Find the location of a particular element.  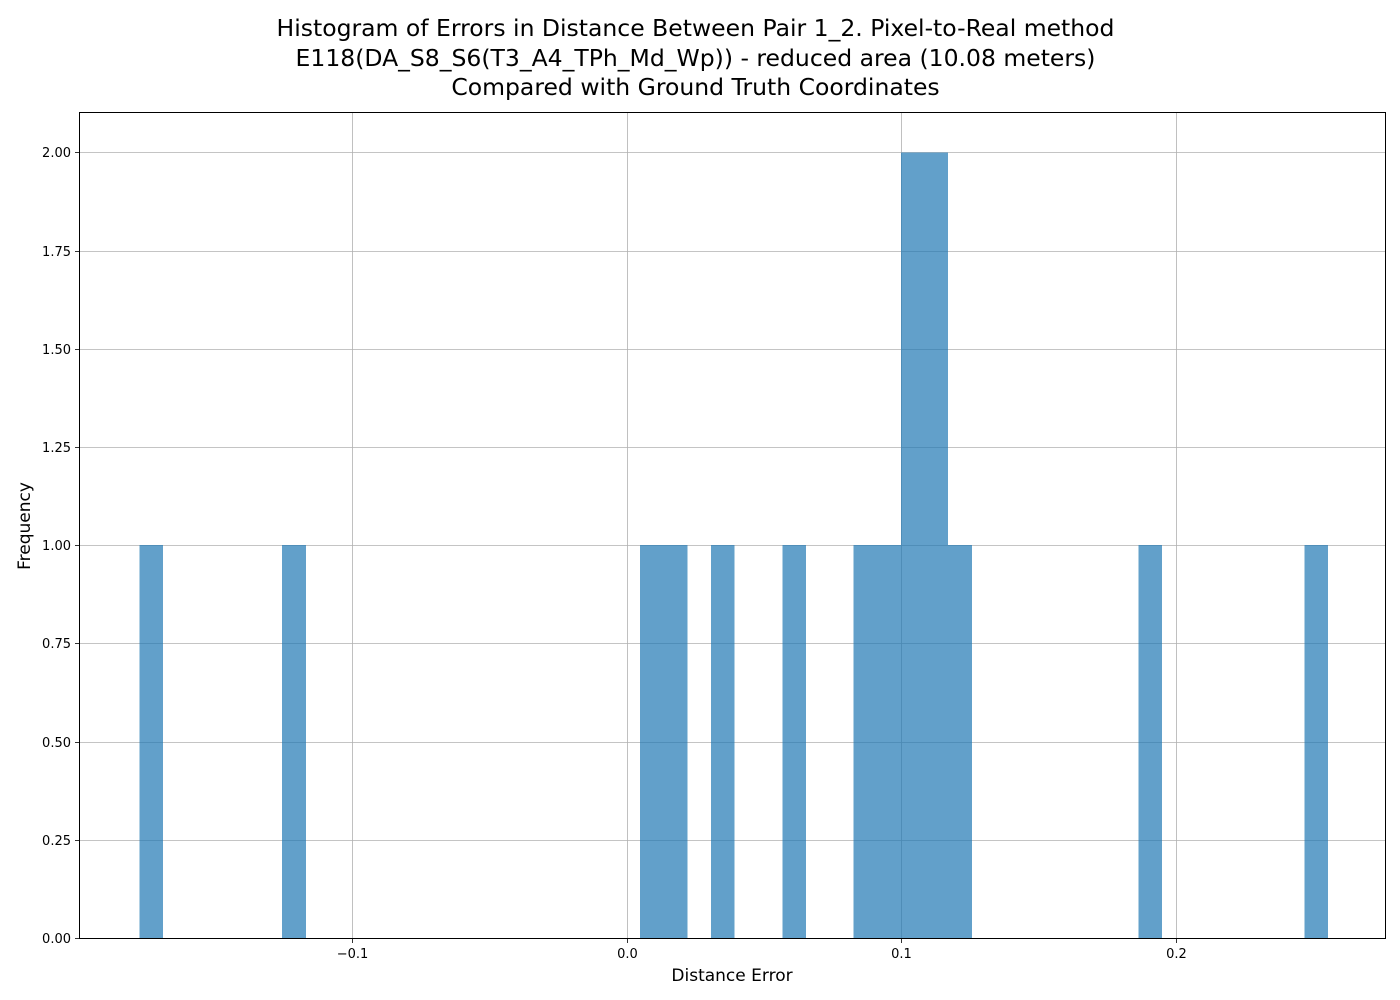

x-tick-label-2: 0.1 is located at coordinates (901, 954).